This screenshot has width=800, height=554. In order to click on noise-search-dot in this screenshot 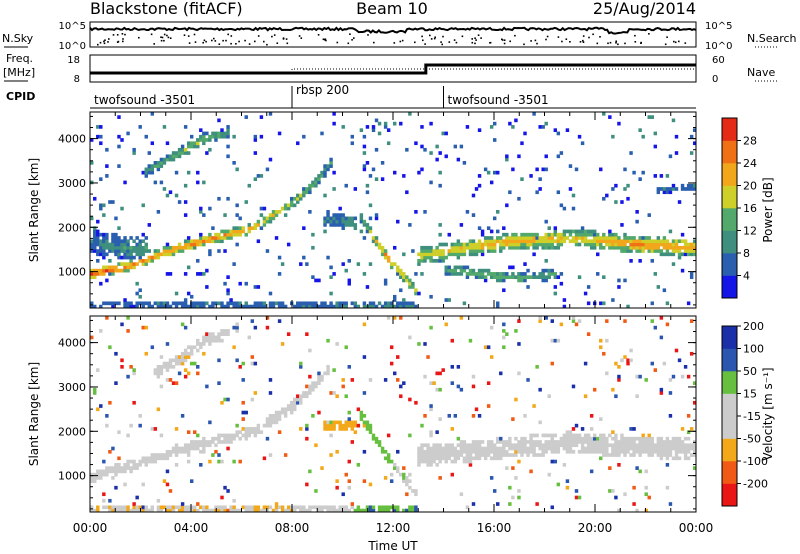, I will do `click(675, 42)`.